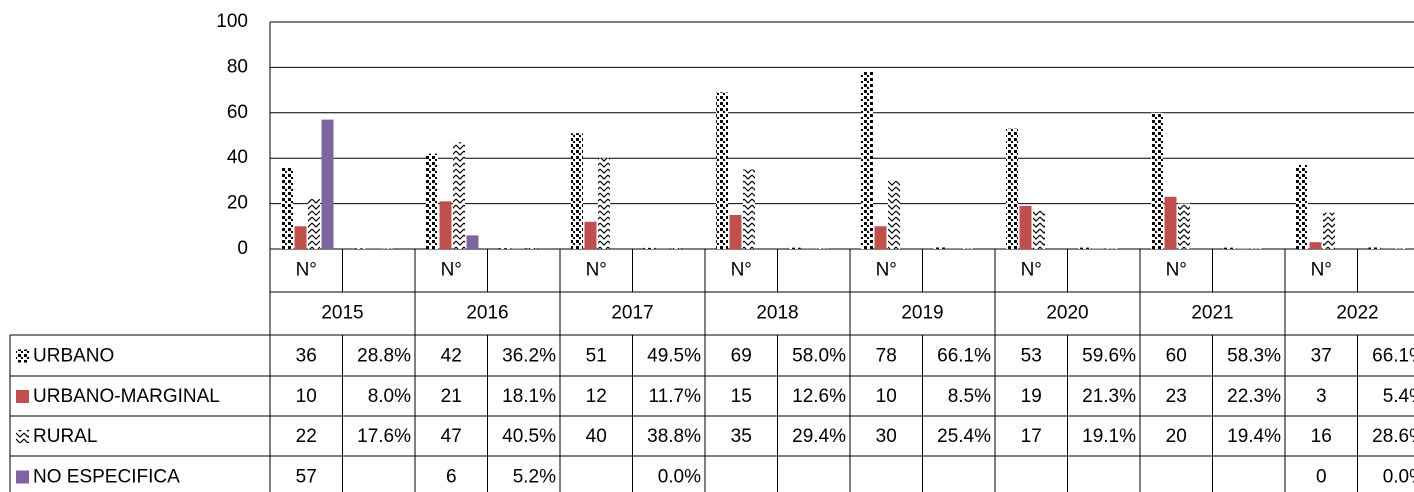 The height and width of the screenshot is (492, 1414). Describe the element at coordinates (237, 112) in the screenshot. I see `y-tick-label: 60` at that location.